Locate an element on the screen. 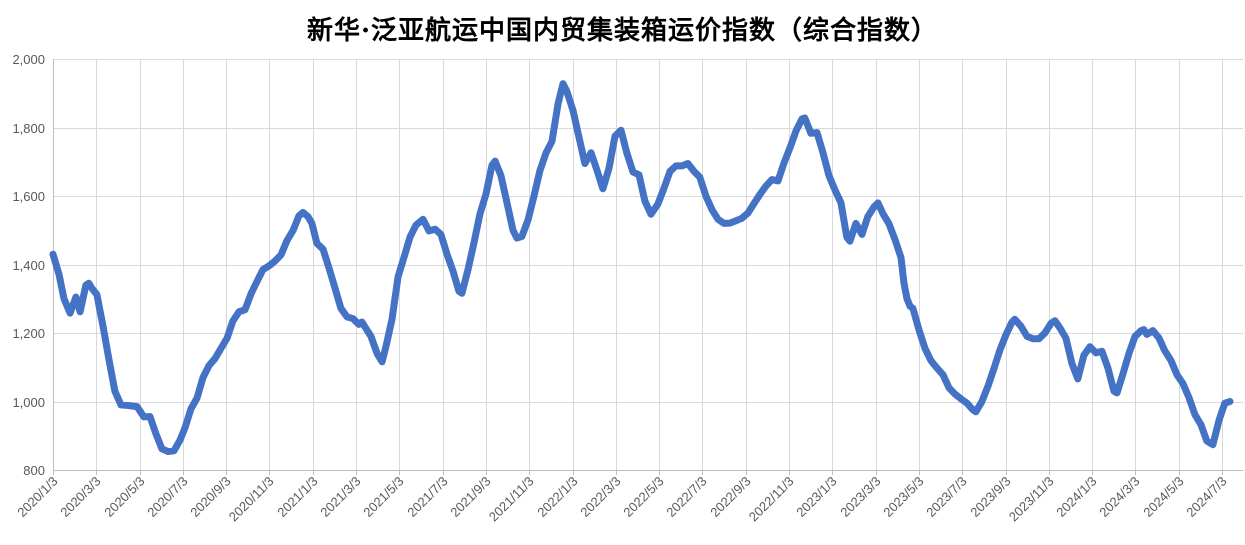  x-tick-label: 2020/11/3 is located at coordinates (251, 499).